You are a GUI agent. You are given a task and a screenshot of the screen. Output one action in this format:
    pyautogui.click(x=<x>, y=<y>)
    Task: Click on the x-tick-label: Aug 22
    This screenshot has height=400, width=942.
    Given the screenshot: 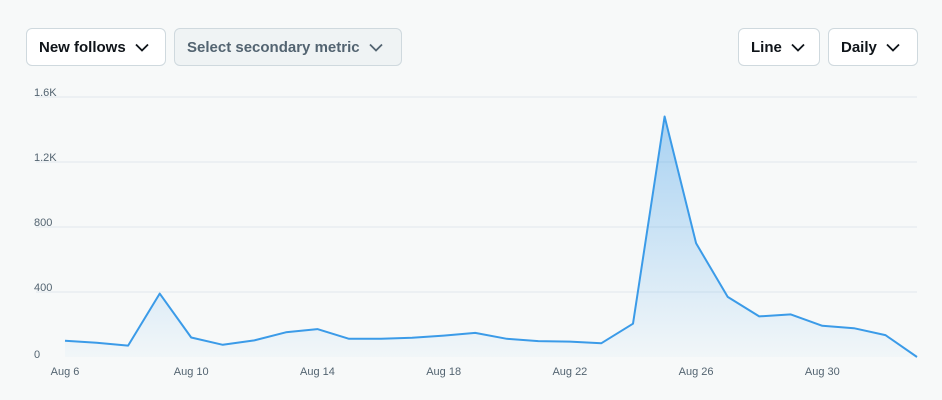 What is the action you would take?
    pyautogui.click(x=569, y=372)
    